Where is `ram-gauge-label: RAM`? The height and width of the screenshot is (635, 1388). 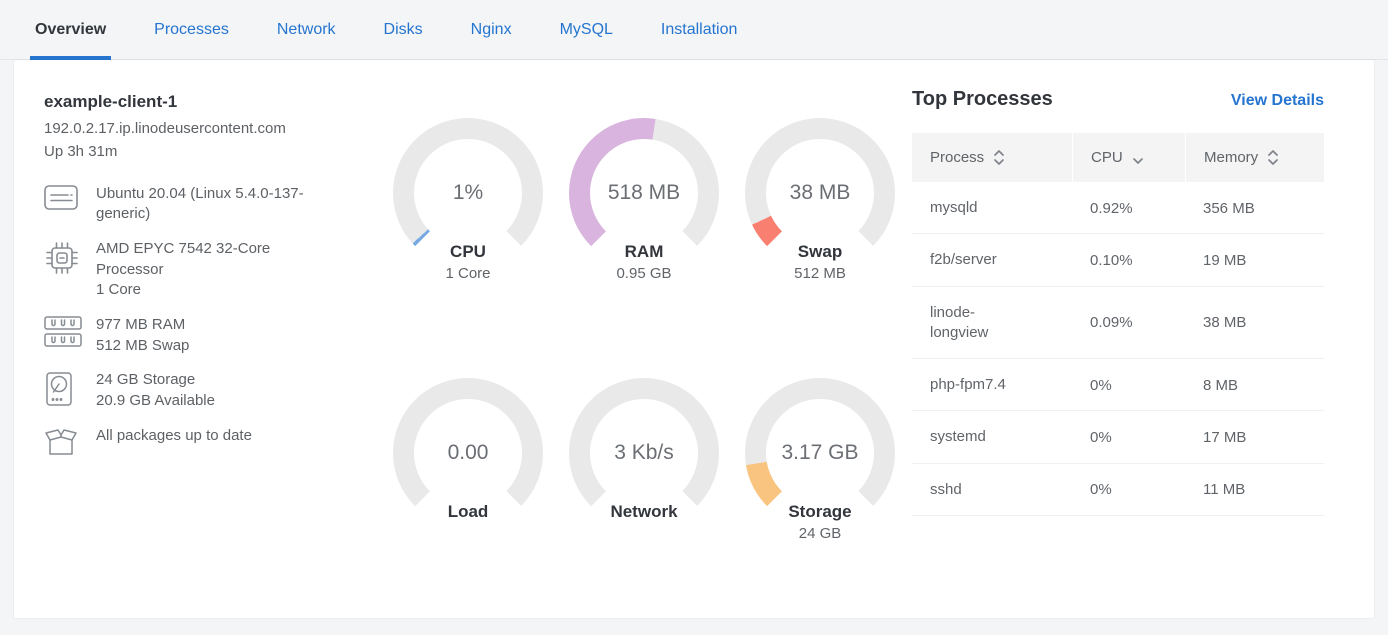 ram-gauge-label: RAM is located at coordinates (644, 251).